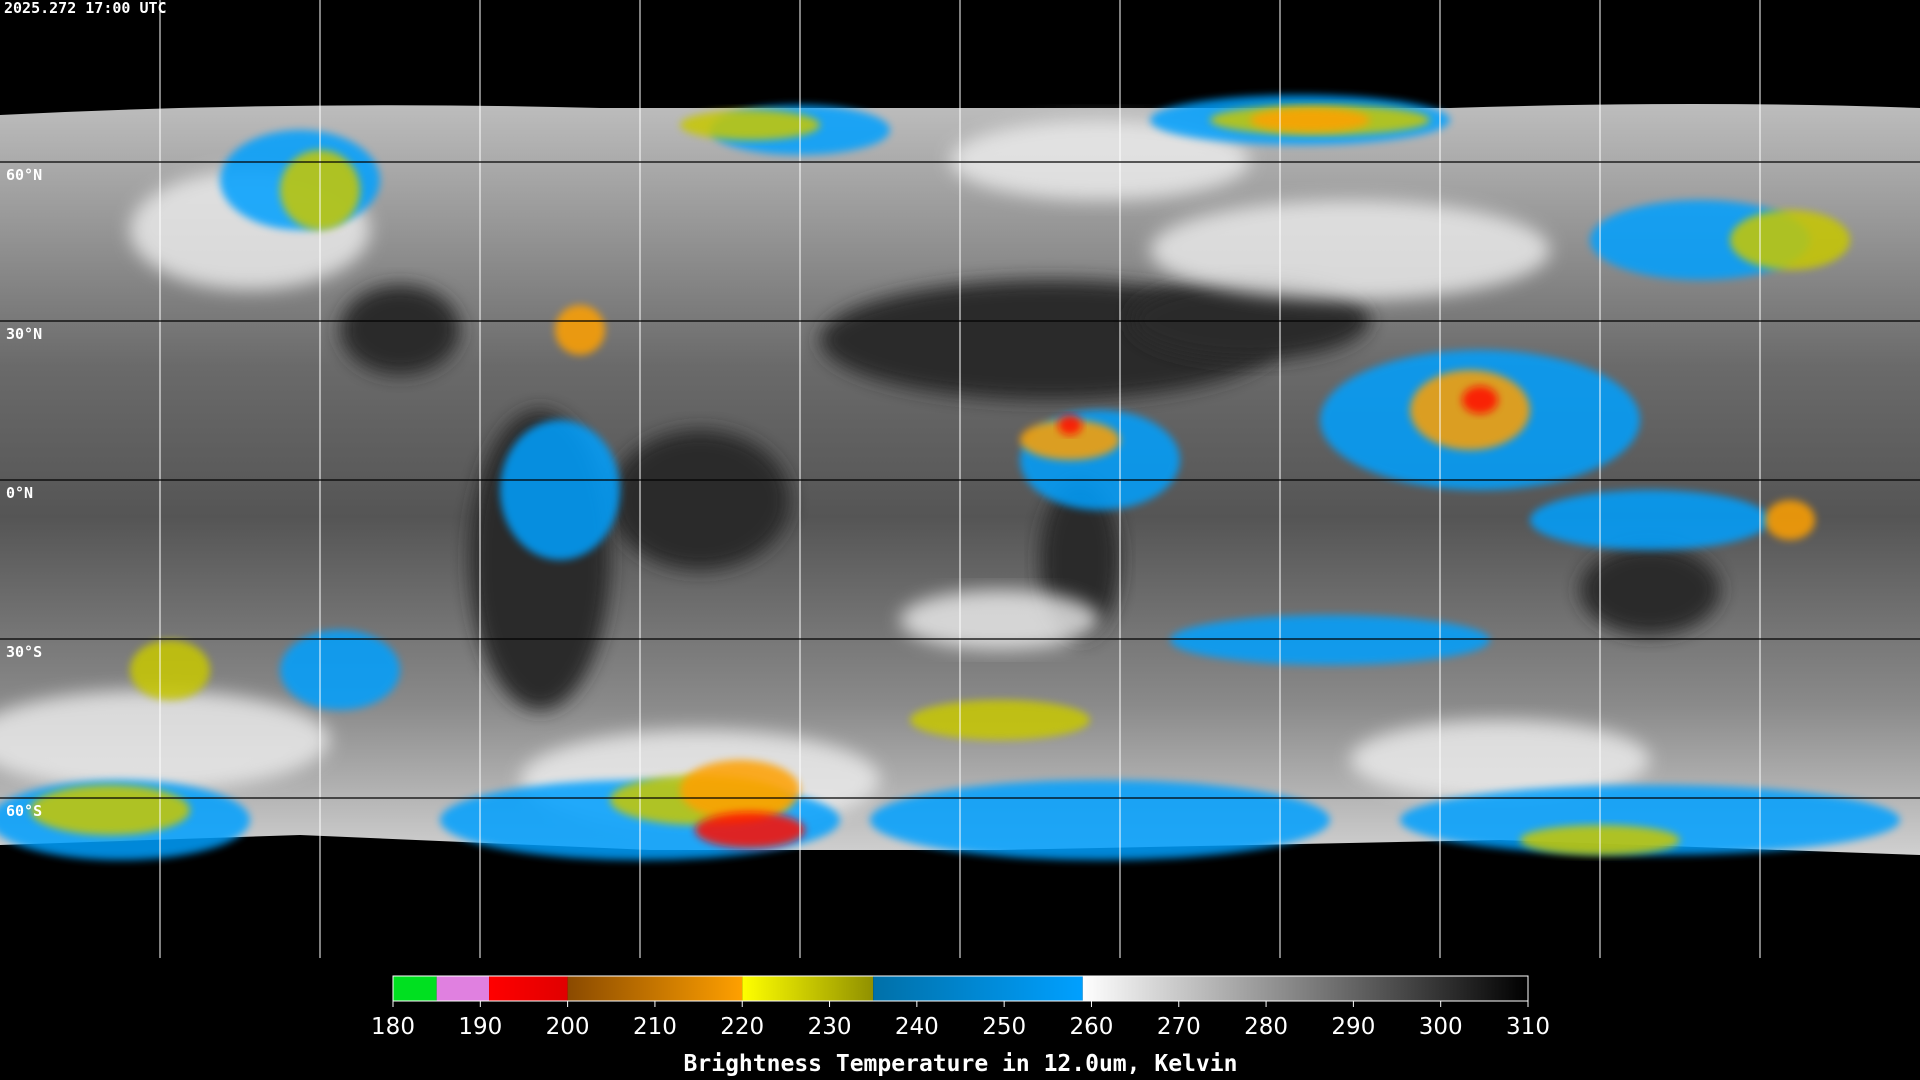  I want to click on colorbar-tick-label: 300, so click(1441, 1027).